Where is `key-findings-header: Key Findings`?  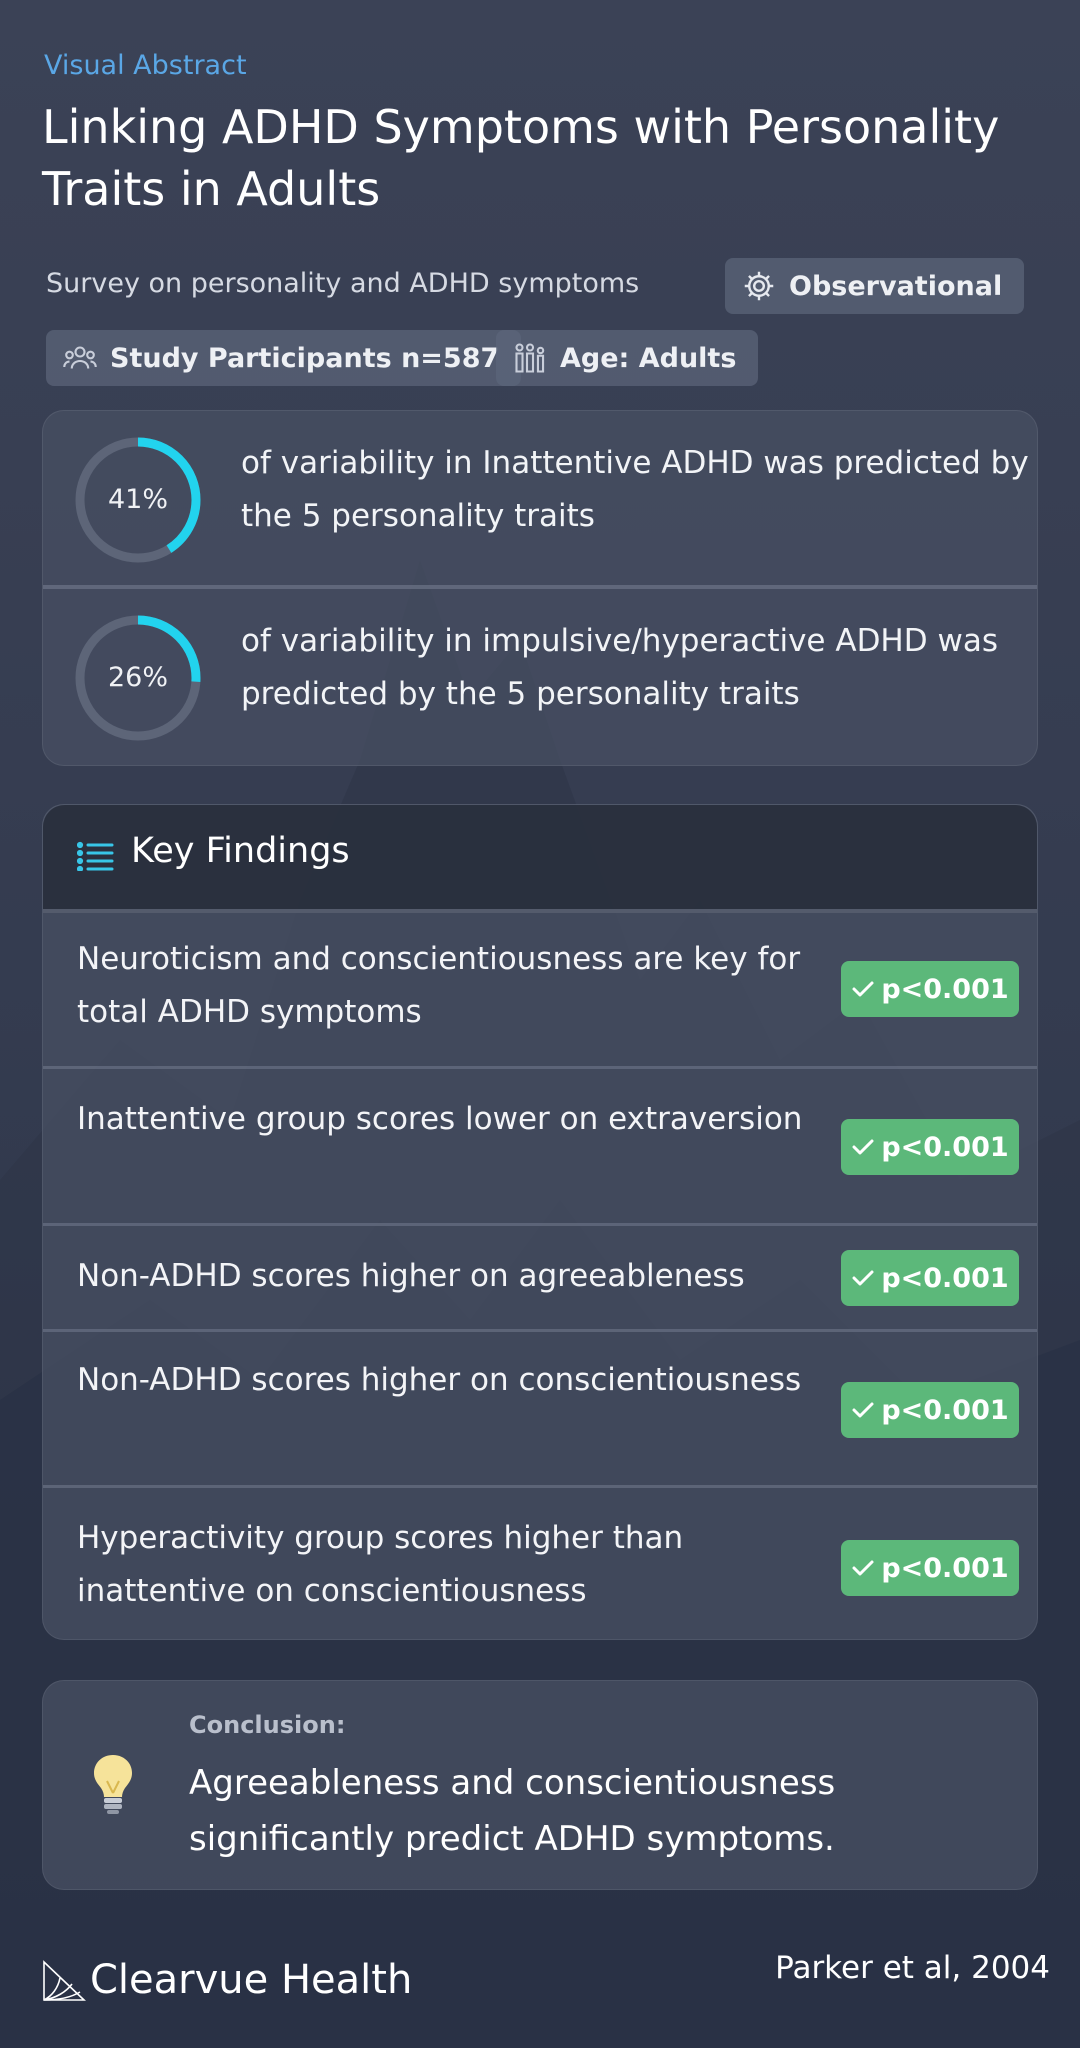
key-findings-header: Key Findings is located at coordinates (540, 859).